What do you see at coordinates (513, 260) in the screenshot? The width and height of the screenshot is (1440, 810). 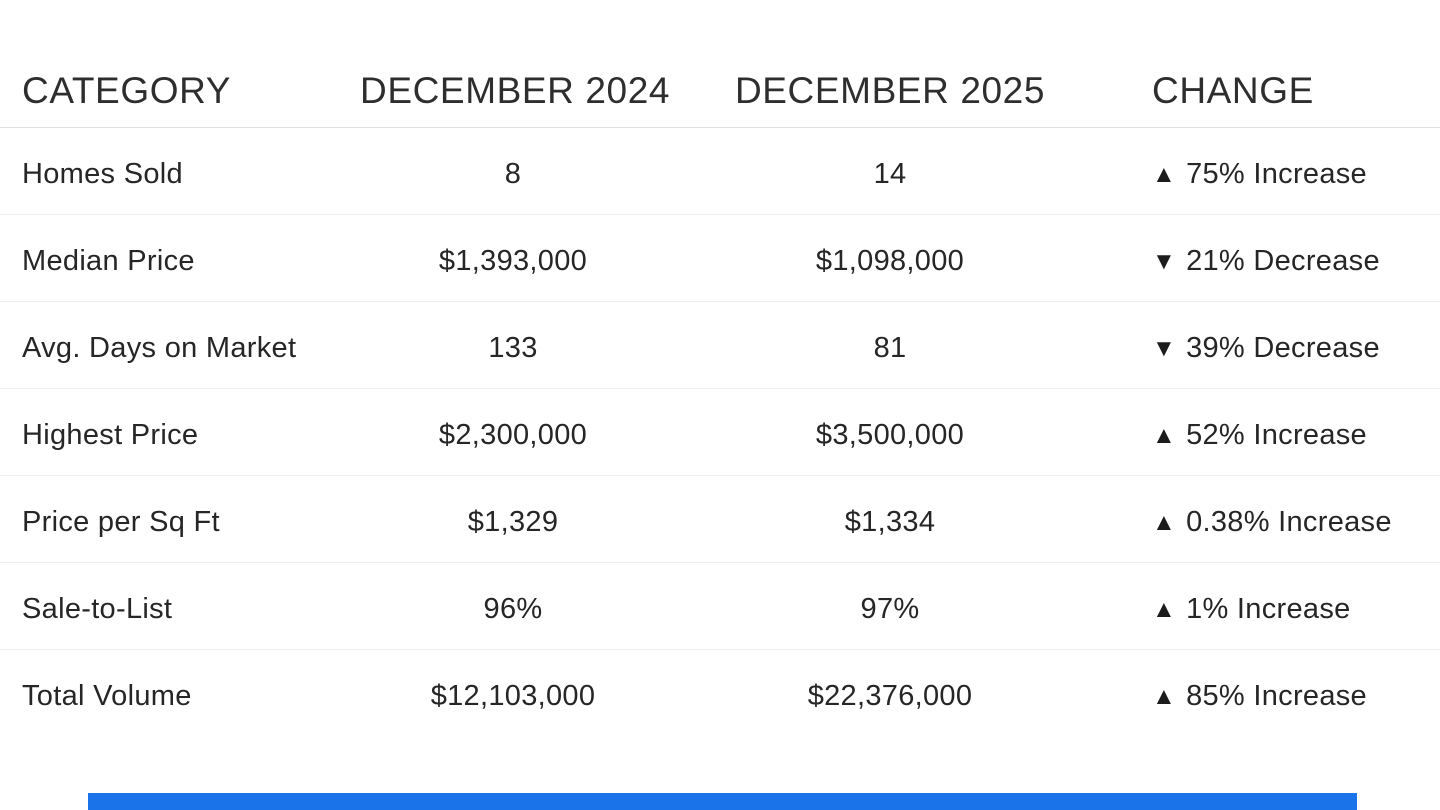 I see `december-2024-cell: $1,393,000` at bounding box center [513, 260].